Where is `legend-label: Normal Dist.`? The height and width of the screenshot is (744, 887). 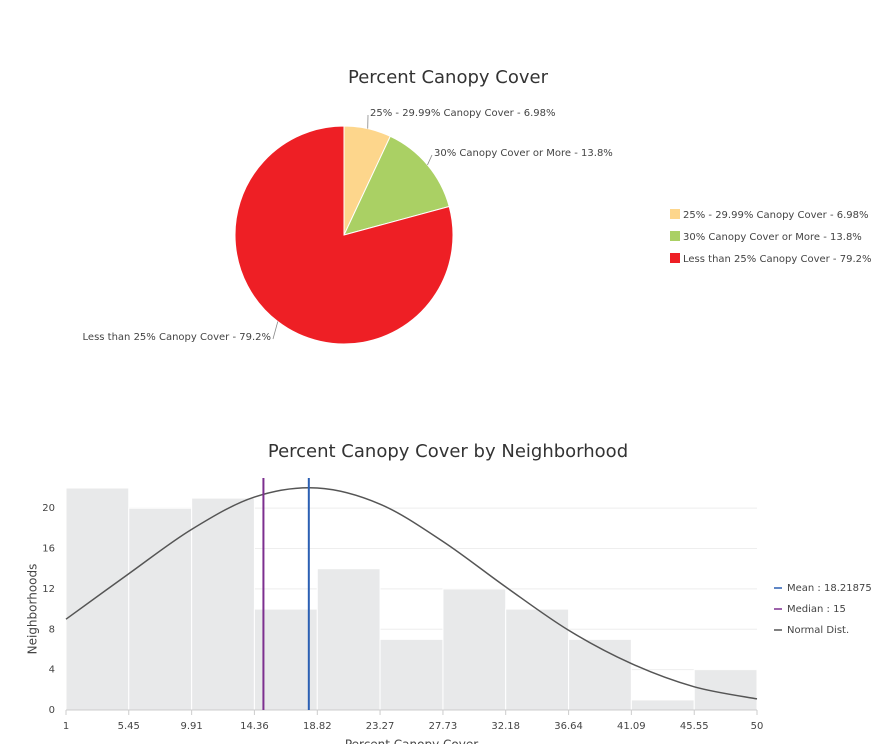 legend-label: Normal Dist. is located at coordinates (818, 630).